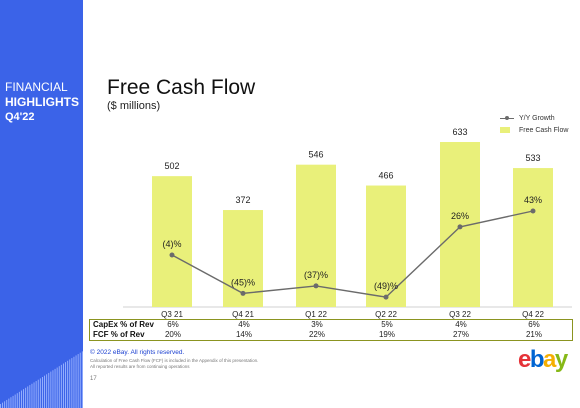 The height and width of the screenshot is (408, 580). Describe the element at coordinates (537, 359) in the screenshot. I see `logo-letter: b` at that location.